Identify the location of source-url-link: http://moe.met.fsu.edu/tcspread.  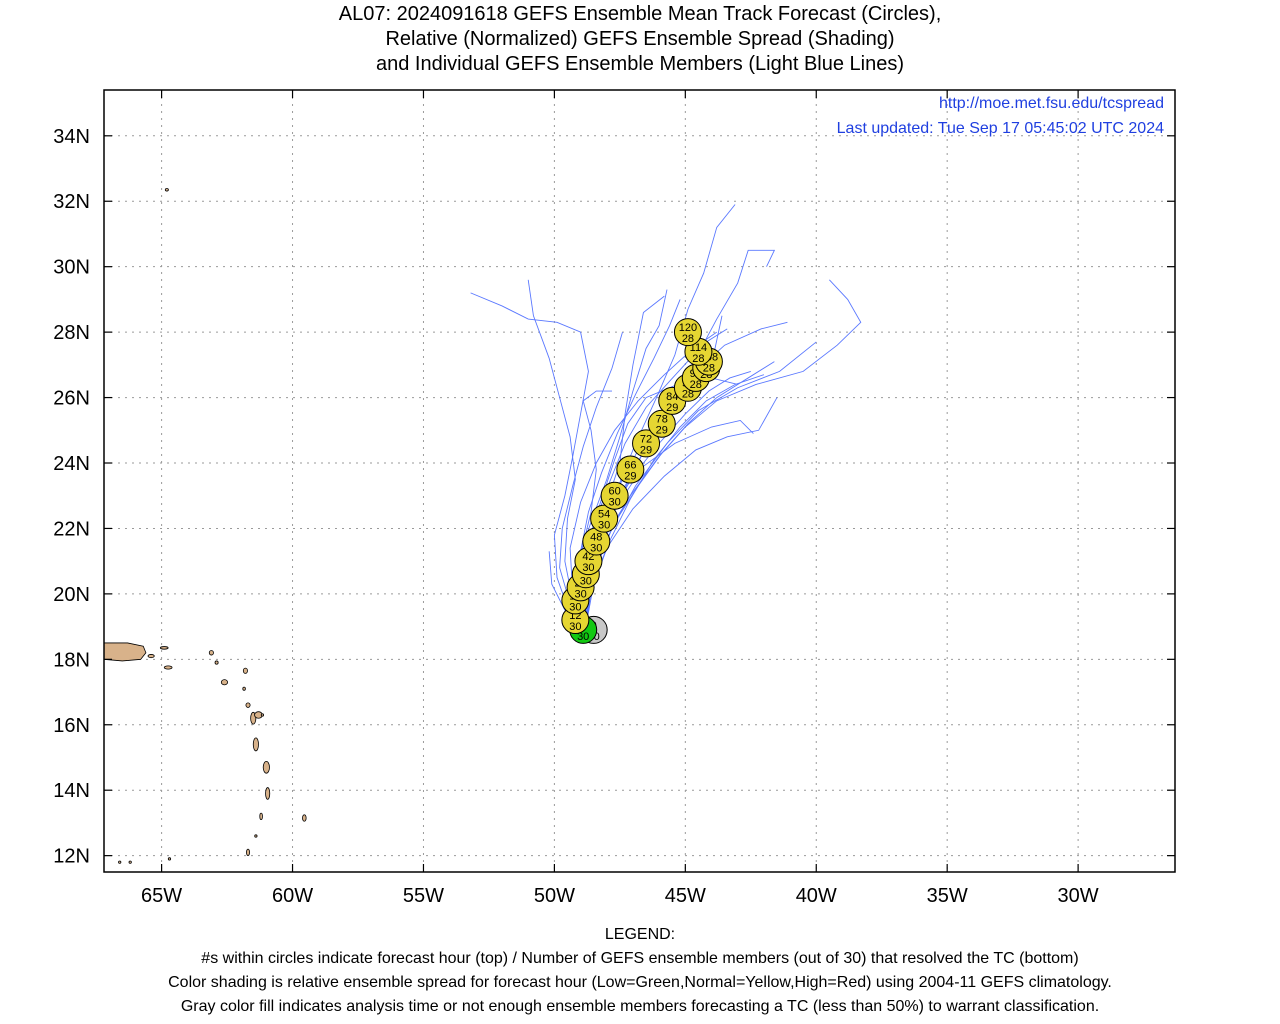
(1051, 103).